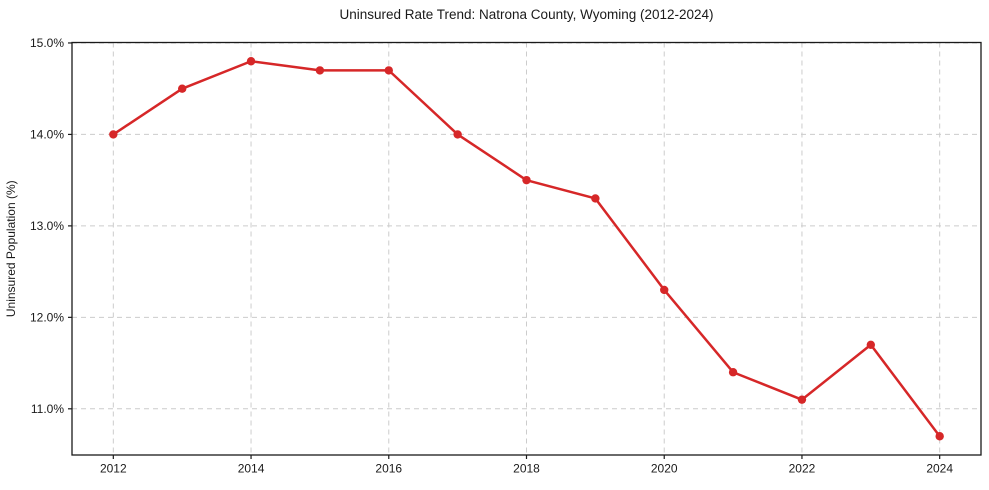 This screenshot has width=989, height=490. Describe the element at coordinates (47, 43) in the screenshot. I see `y-tick-label: 15.0%` at that location.